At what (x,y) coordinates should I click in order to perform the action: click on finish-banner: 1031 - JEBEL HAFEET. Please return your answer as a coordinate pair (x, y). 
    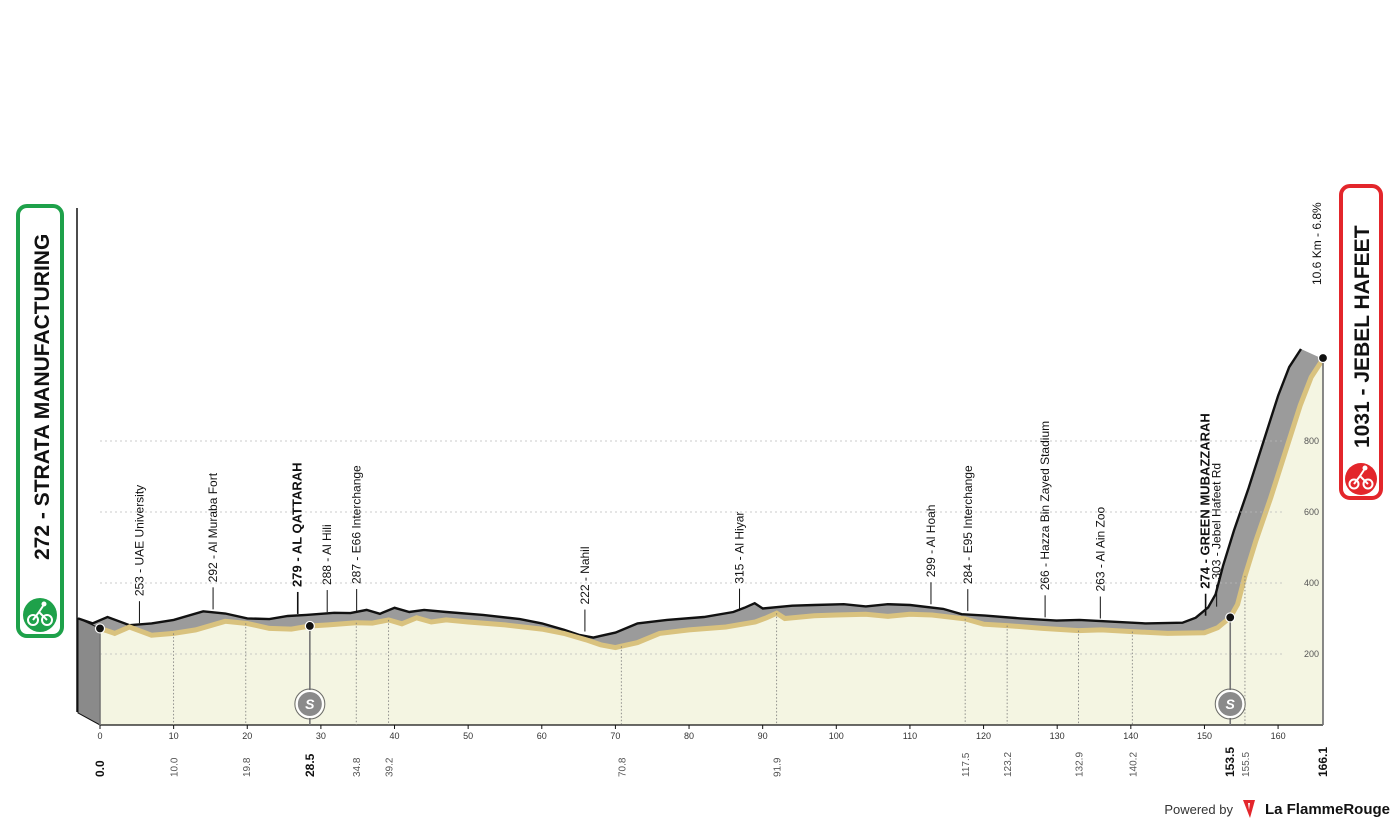
    Looking at the image, I should click on (1361, 342).